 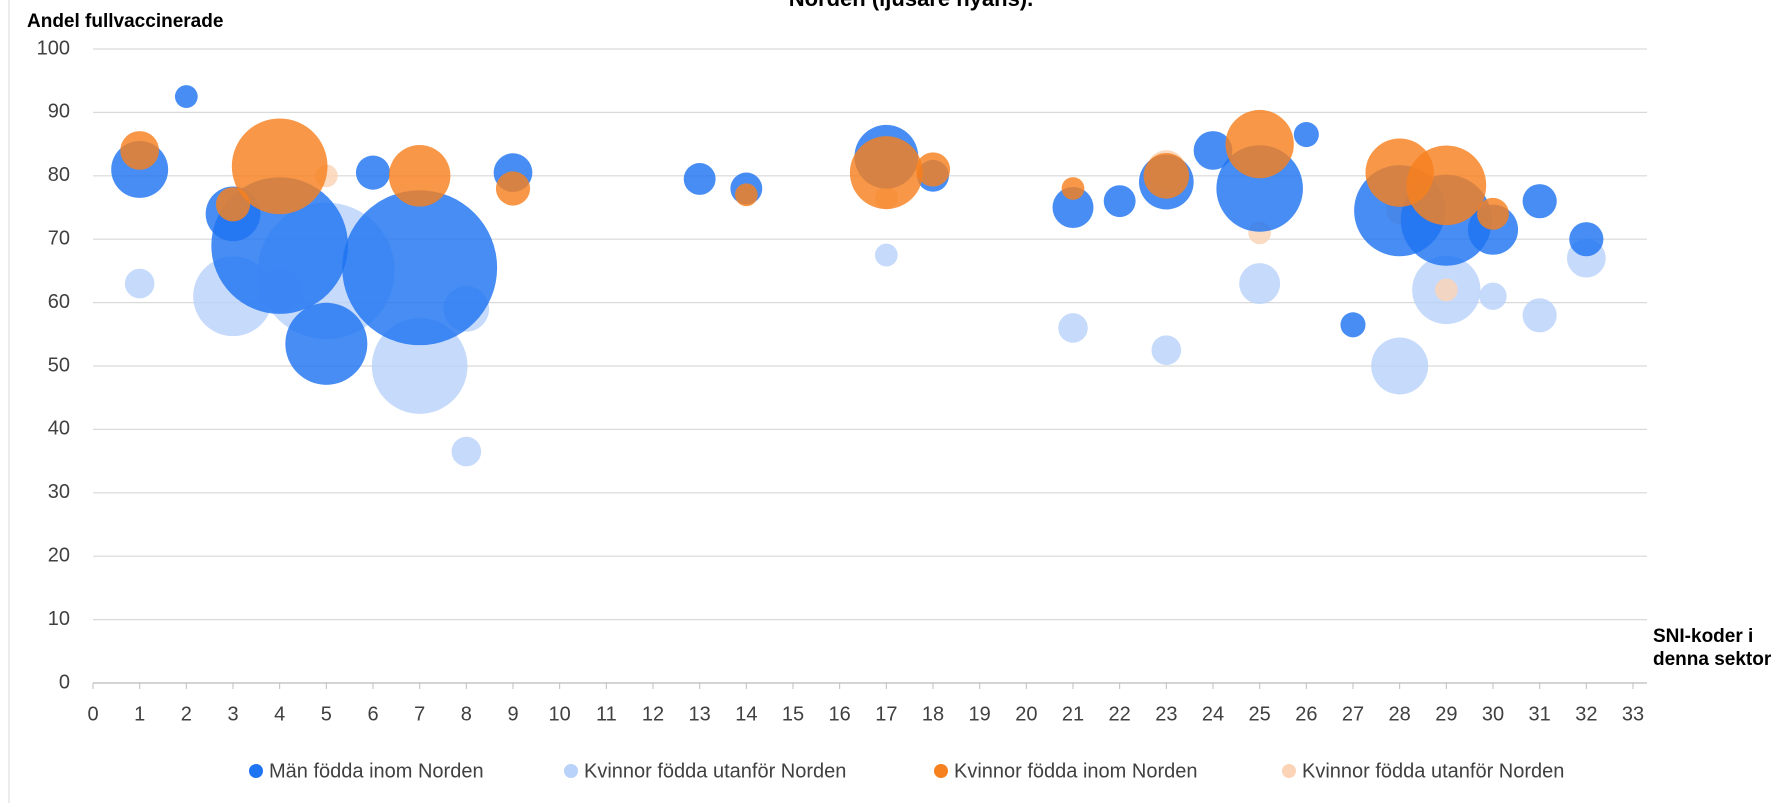 I want to click on x-tick-label: 8, so click(x=466, y=714).